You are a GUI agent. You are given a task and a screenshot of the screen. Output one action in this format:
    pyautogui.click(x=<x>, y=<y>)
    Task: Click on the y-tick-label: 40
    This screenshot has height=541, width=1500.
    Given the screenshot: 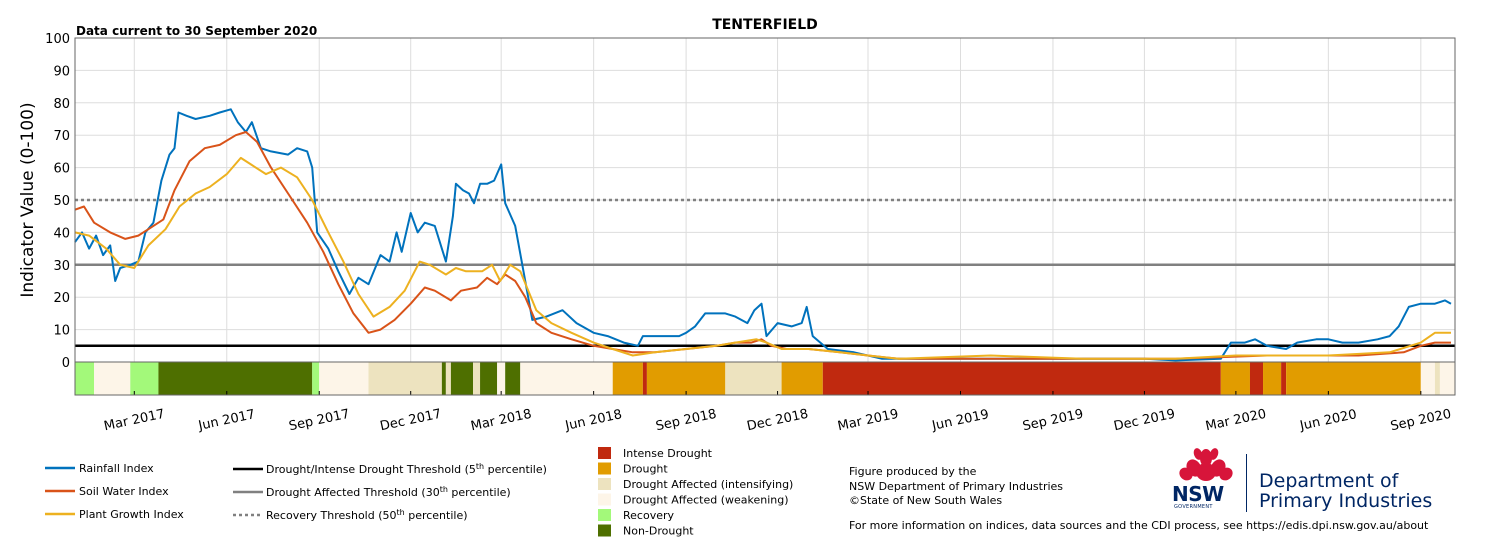 What is the action you would take?
    pyautogui.click(x=61, y=233)
    